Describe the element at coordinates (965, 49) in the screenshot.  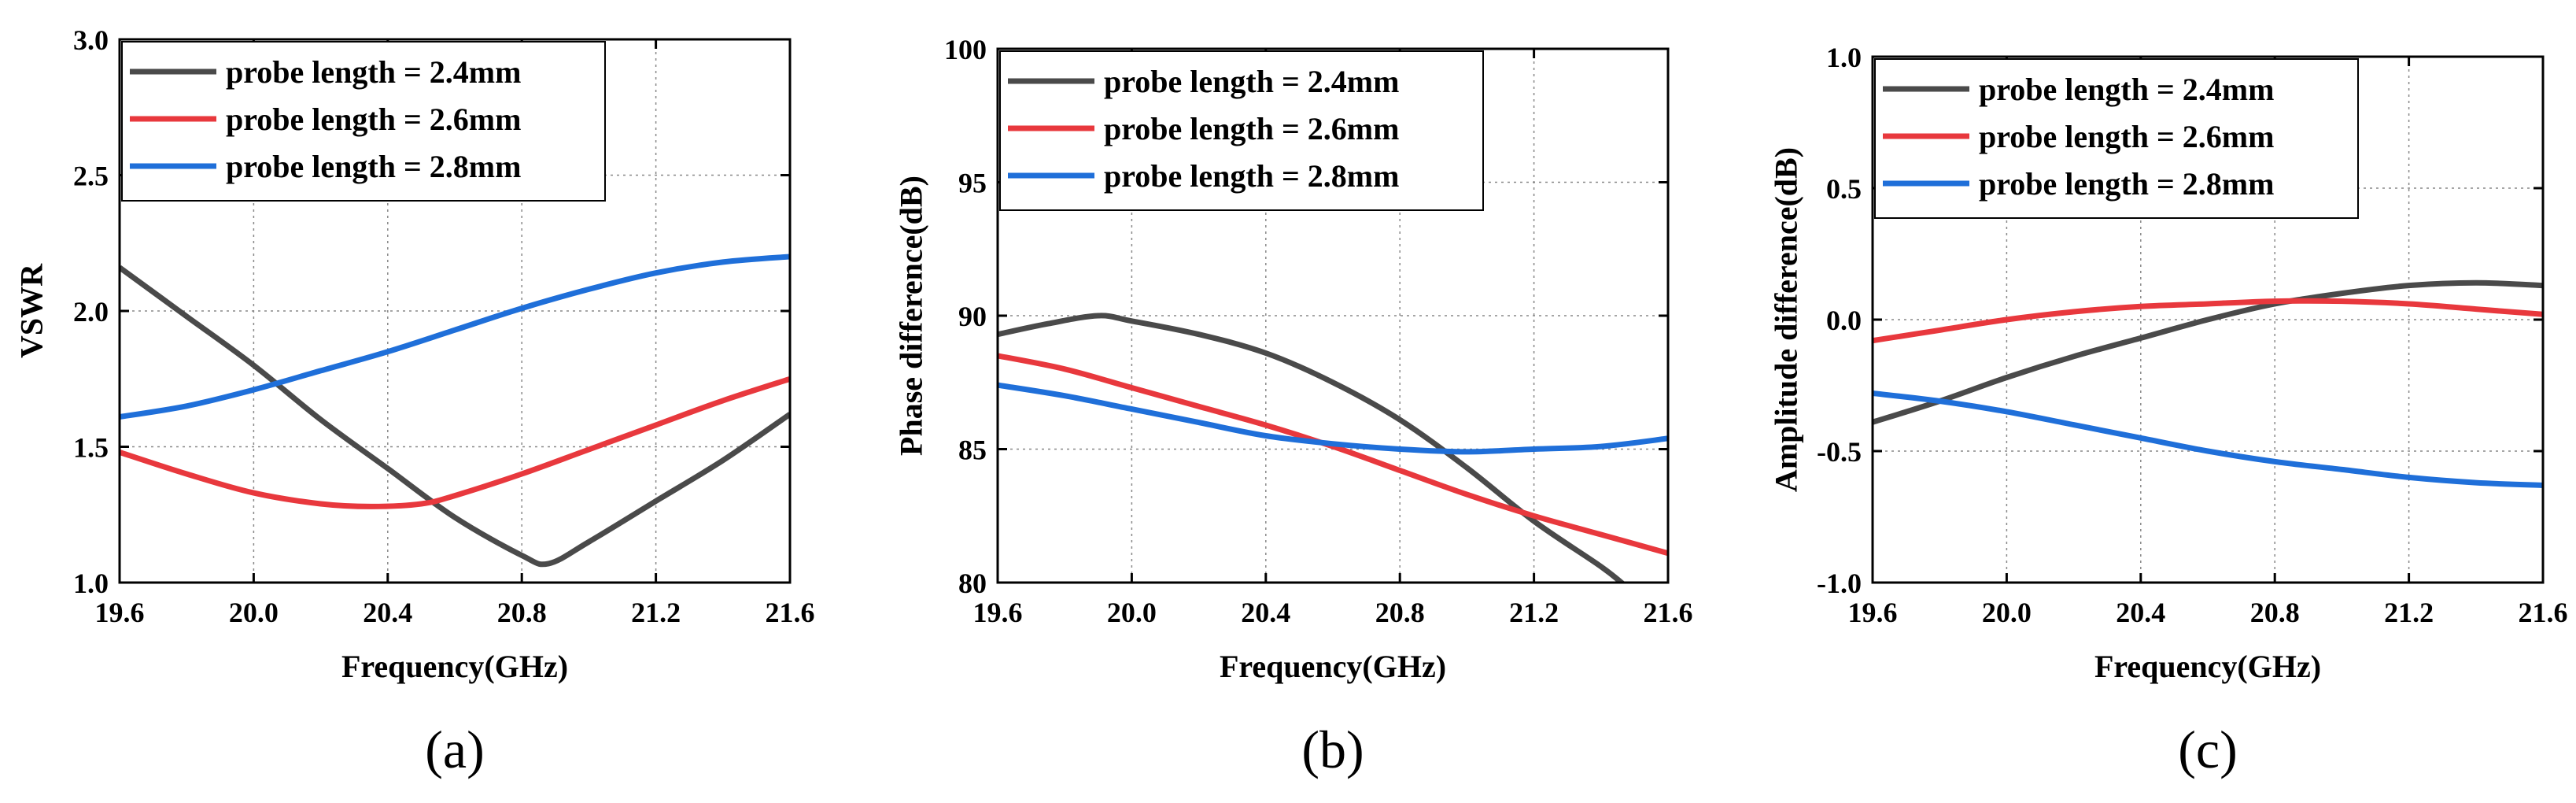
I see `y-tick-label: 100` at that location.